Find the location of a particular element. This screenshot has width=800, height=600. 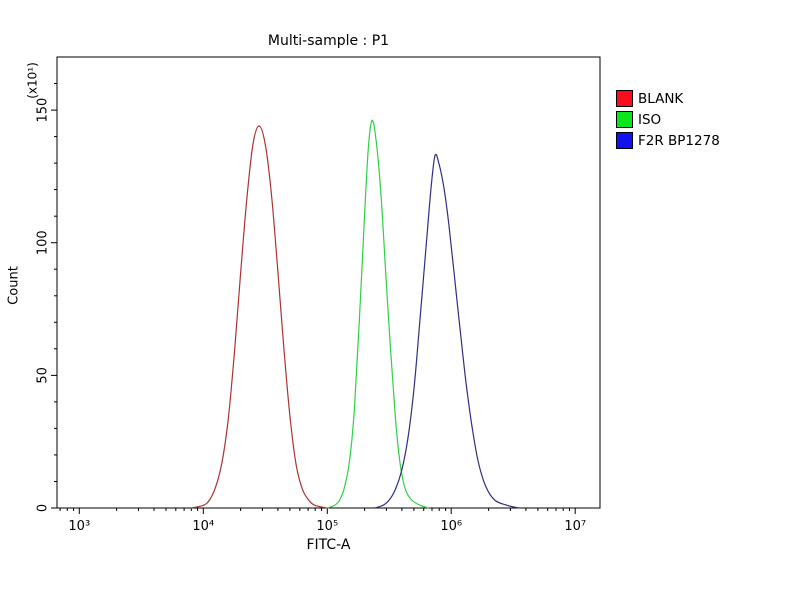

x-axis-label: FITC-A is located at coordinates (328, 545).